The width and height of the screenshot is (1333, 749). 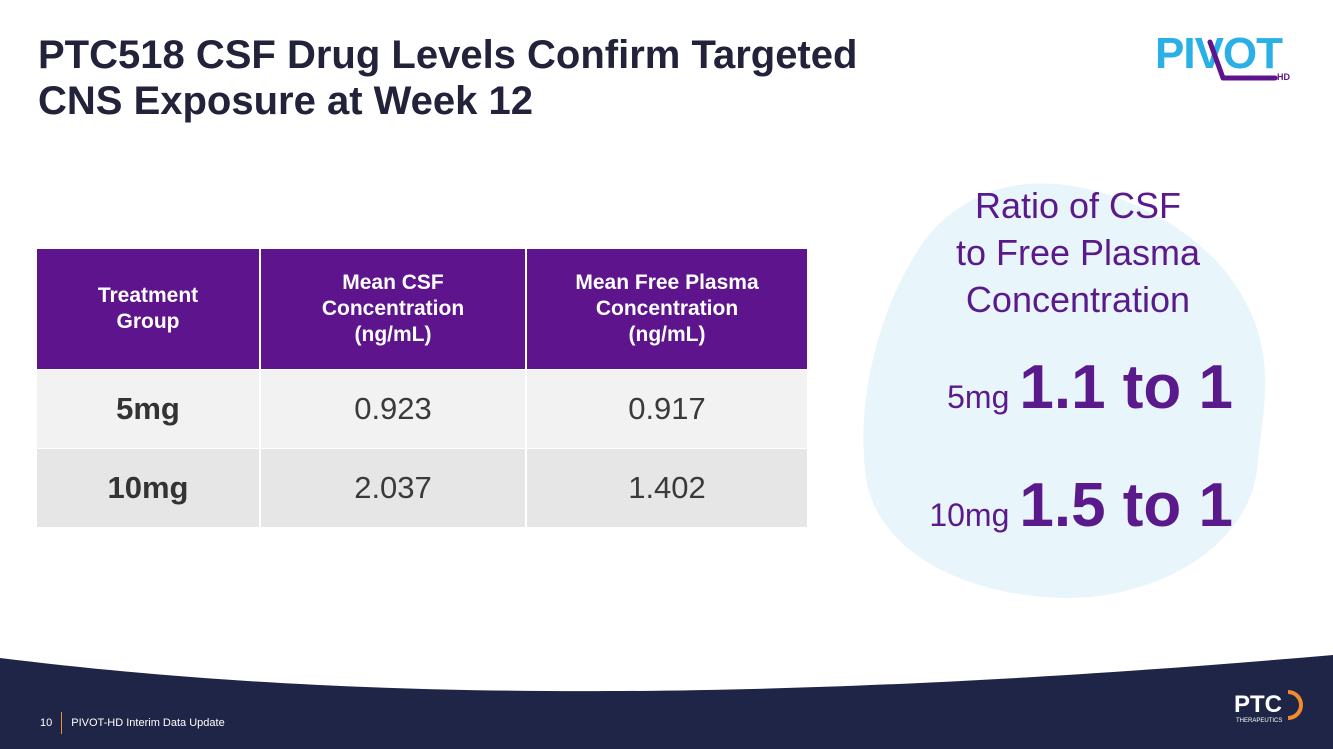 What do you see at coordinates (1283, 77) in the screenshot?
I see `pivot-logo-sub: HD` at bounding box center [1283, 77].